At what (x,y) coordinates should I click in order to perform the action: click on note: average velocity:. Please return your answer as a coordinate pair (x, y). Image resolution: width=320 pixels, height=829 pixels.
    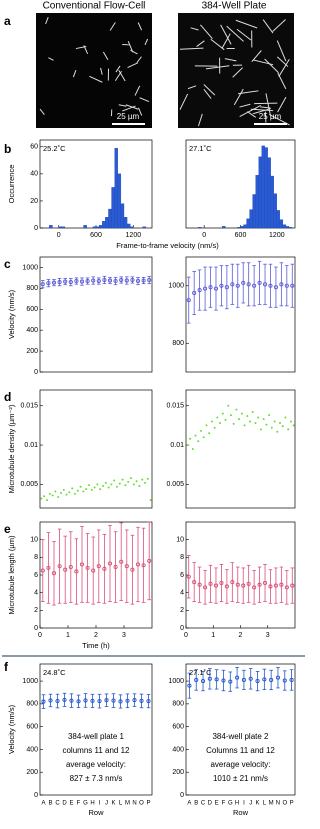
    Looking at the image, I should click on (240, 764).